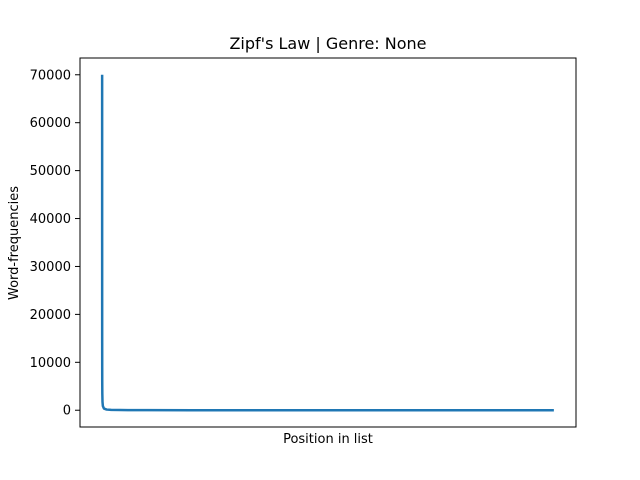 Image resolution: width=640 pixels, height=480 pixels. What do you see at coordinates (14, 243) in the screenshot?
I see `y-axis-label: Word-frequencies` at bounding box center [14, 243].